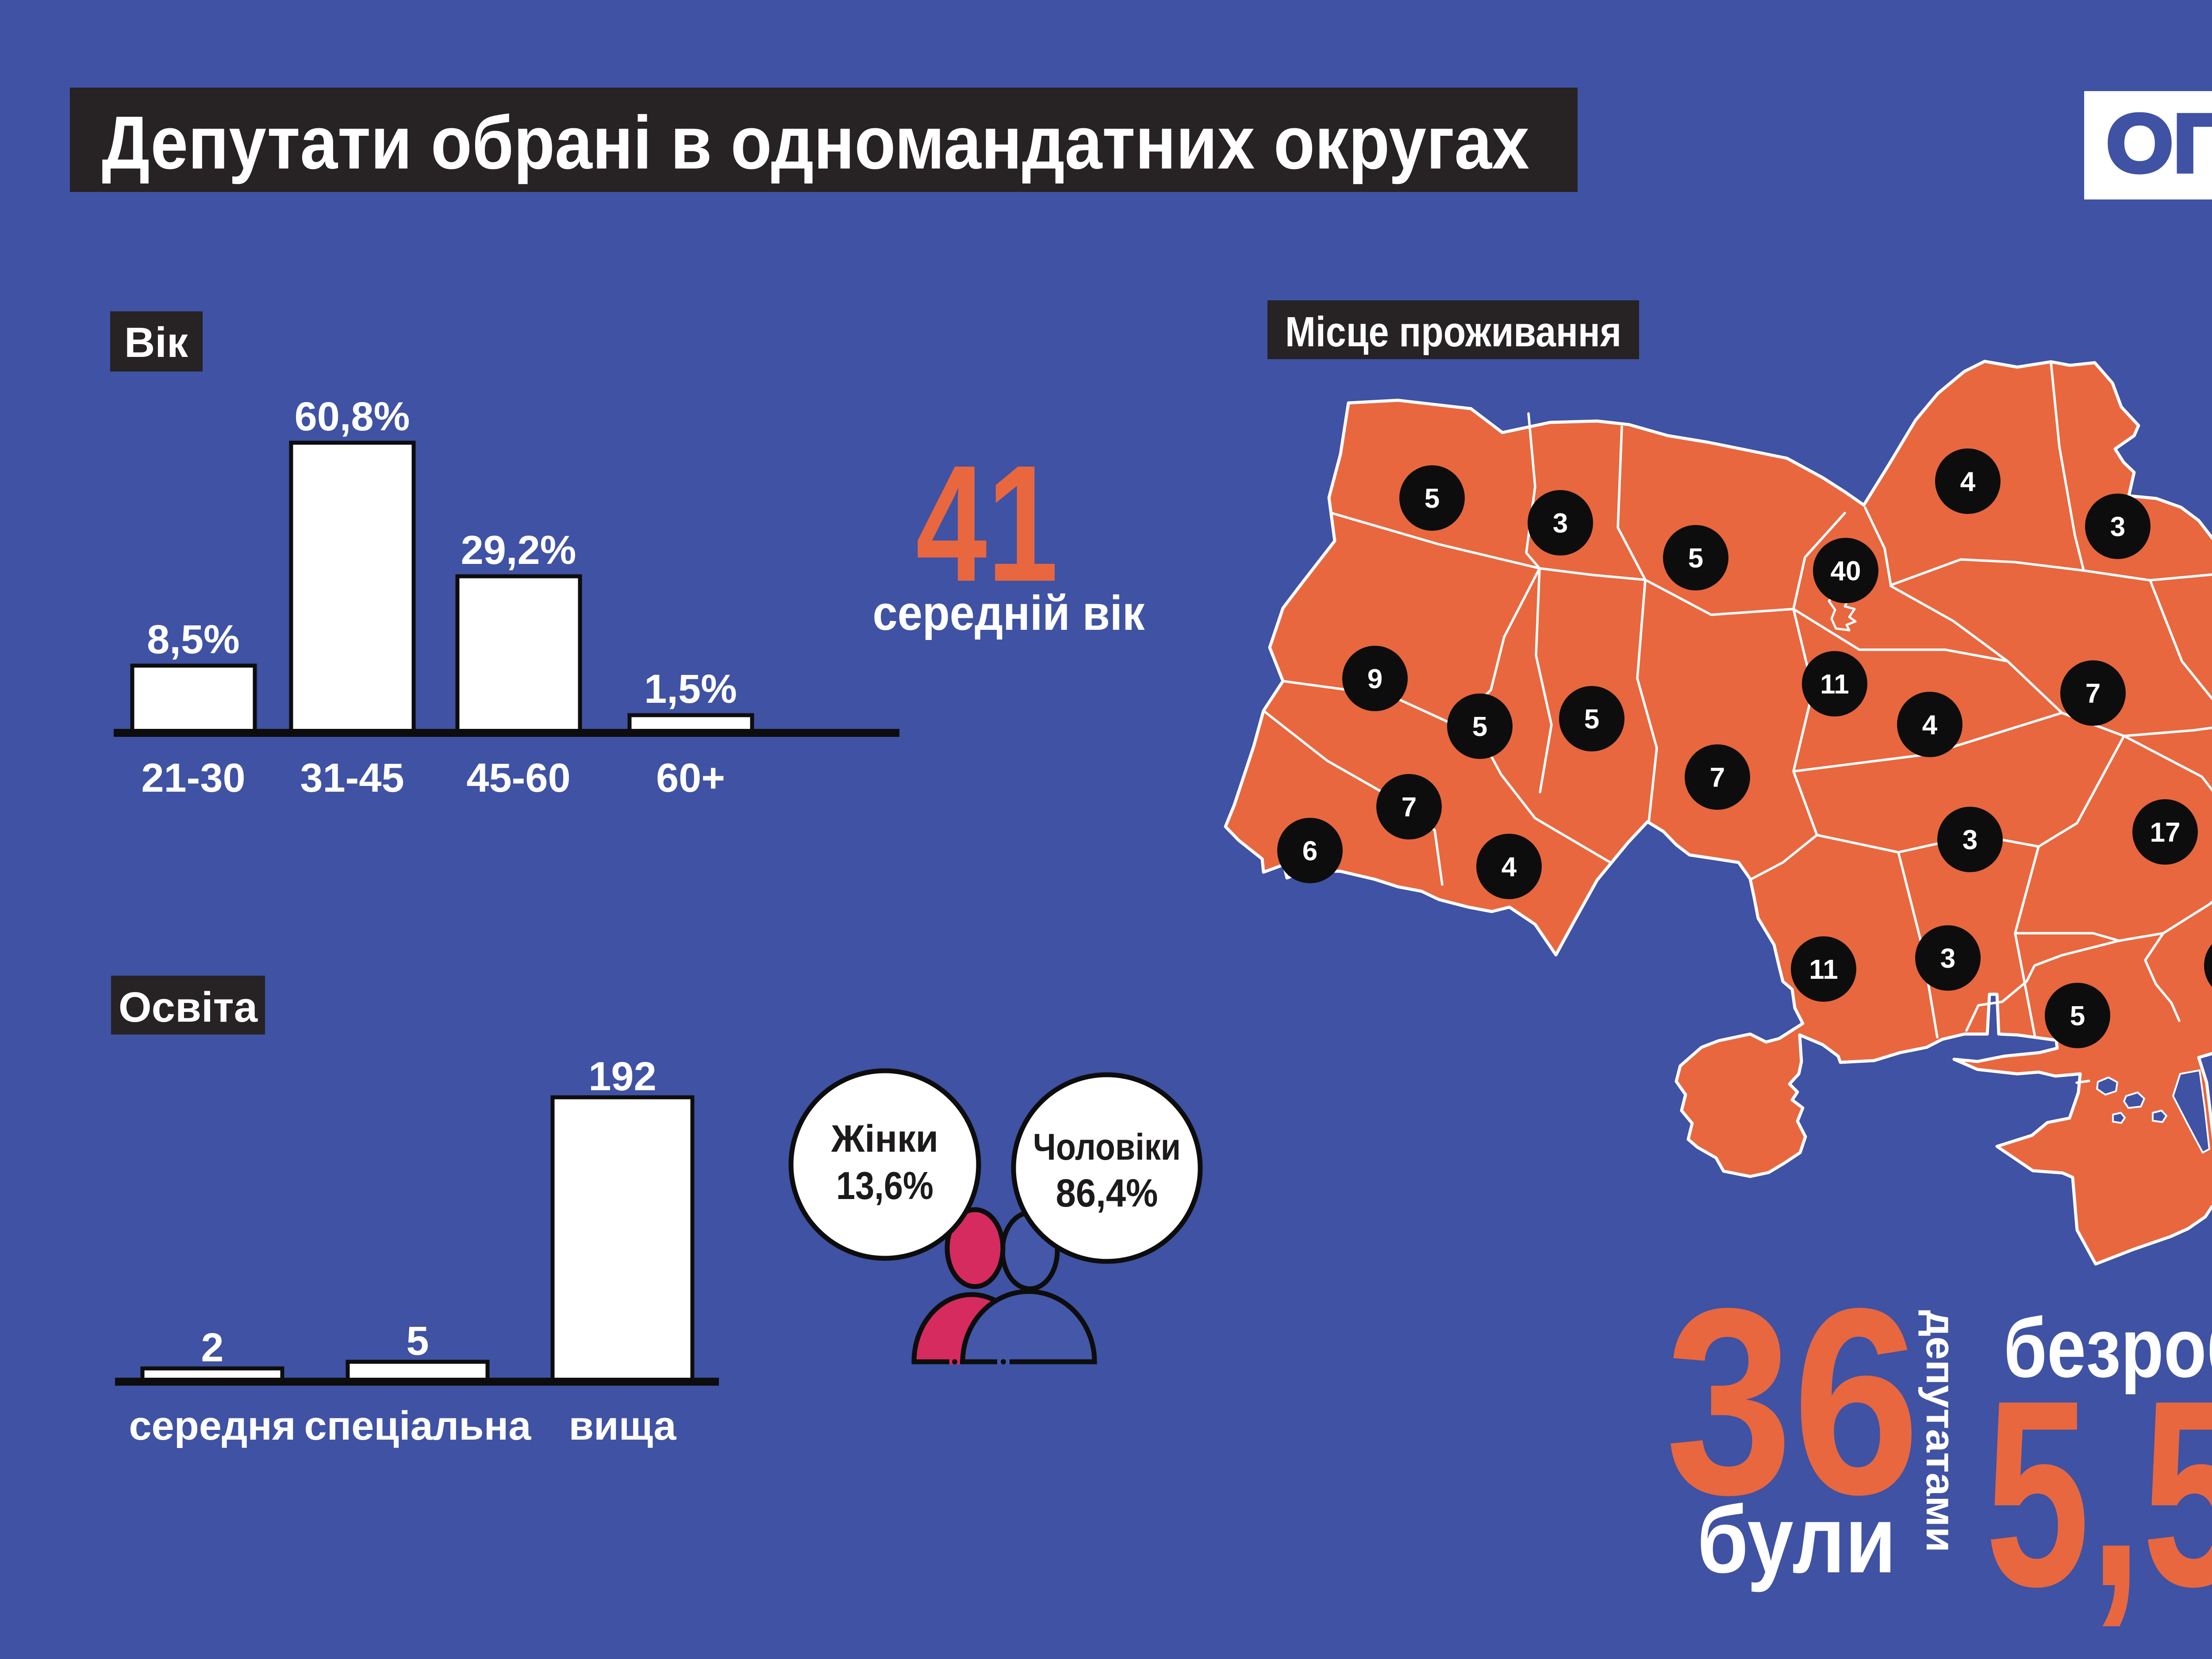 The image size is (2212, 1659). I want to click on svg-text: 1,5%, so click(691, 689).